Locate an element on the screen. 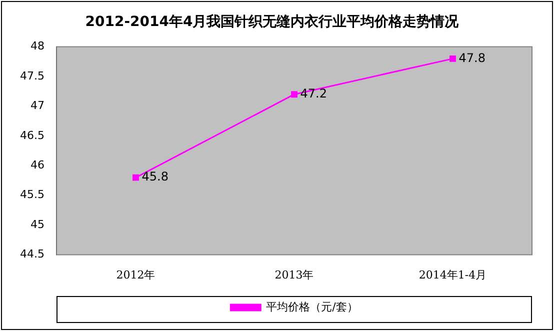 The image size is (554, 331). x-tick-label: 2013年 is located at coordinates (294, 275).